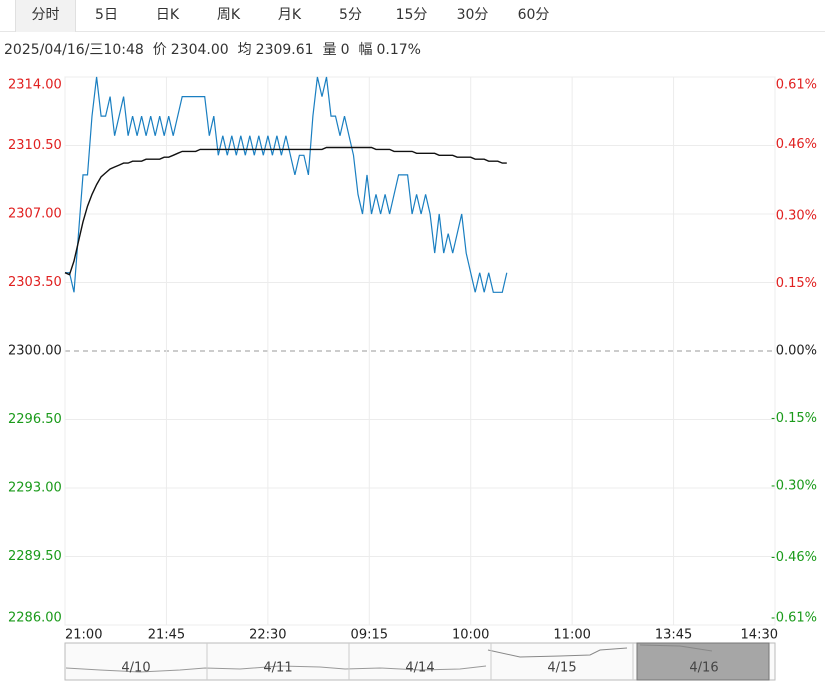  What do you see at coordinates (345, 50) in the screenshot?
I see `info-value: 0` at bounding box center [345, 50].